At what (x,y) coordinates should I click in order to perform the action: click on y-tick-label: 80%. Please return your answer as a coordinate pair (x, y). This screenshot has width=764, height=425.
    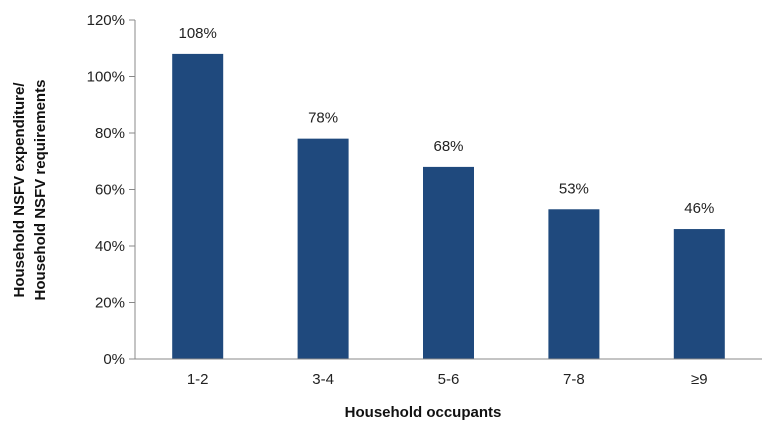
    Looking at the image, I should click on (110, 133).